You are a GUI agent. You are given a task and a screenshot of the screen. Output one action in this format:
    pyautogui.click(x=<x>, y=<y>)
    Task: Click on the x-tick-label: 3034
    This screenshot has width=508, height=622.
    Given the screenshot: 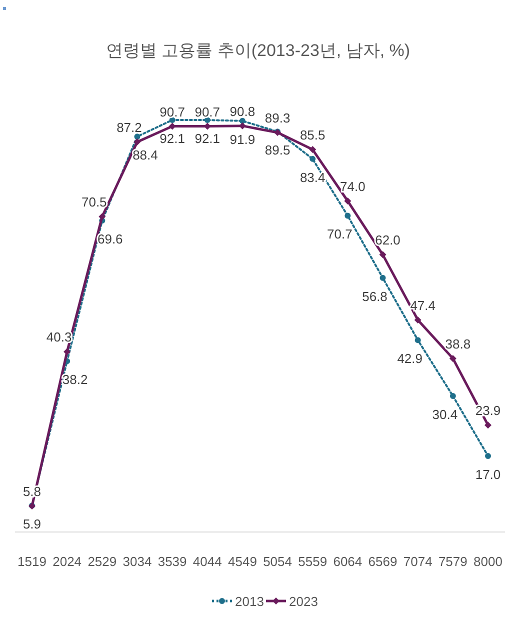 What is the action you would take?
    pyautogui.click(x=137, y=561)
    